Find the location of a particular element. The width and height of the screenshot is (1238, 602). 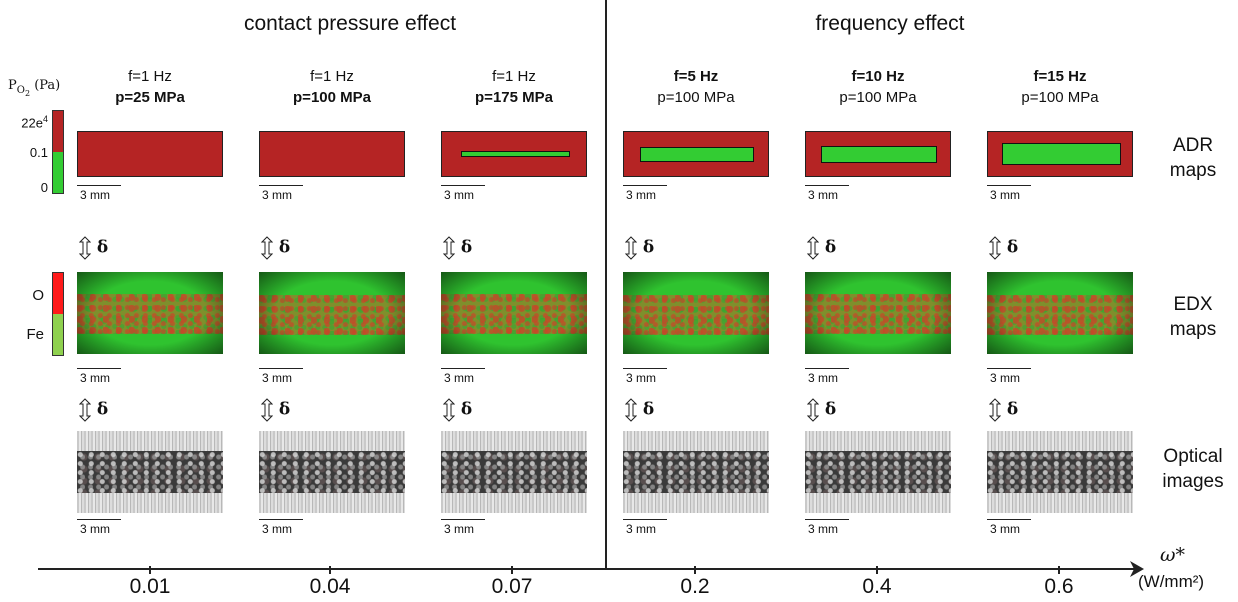

test-conditions: f=5 Hz p=100 MPa is located at coordinates (696, 87).